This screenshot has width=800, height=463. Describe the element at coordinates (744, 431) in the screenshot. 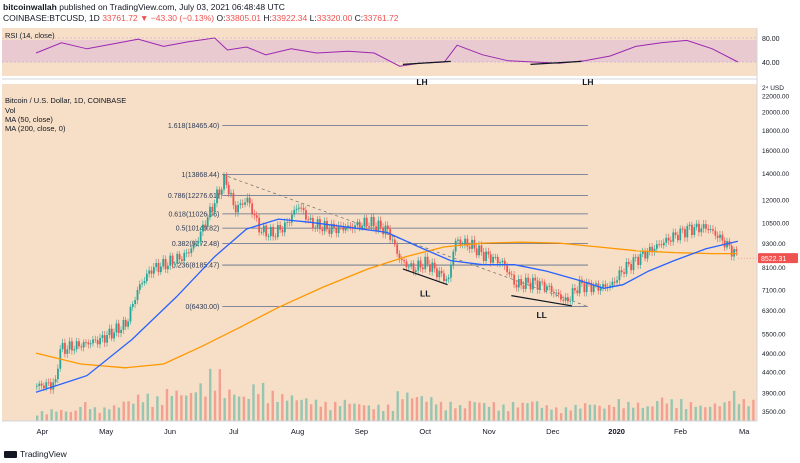

I see `x-tick-label: Ma` at that location.